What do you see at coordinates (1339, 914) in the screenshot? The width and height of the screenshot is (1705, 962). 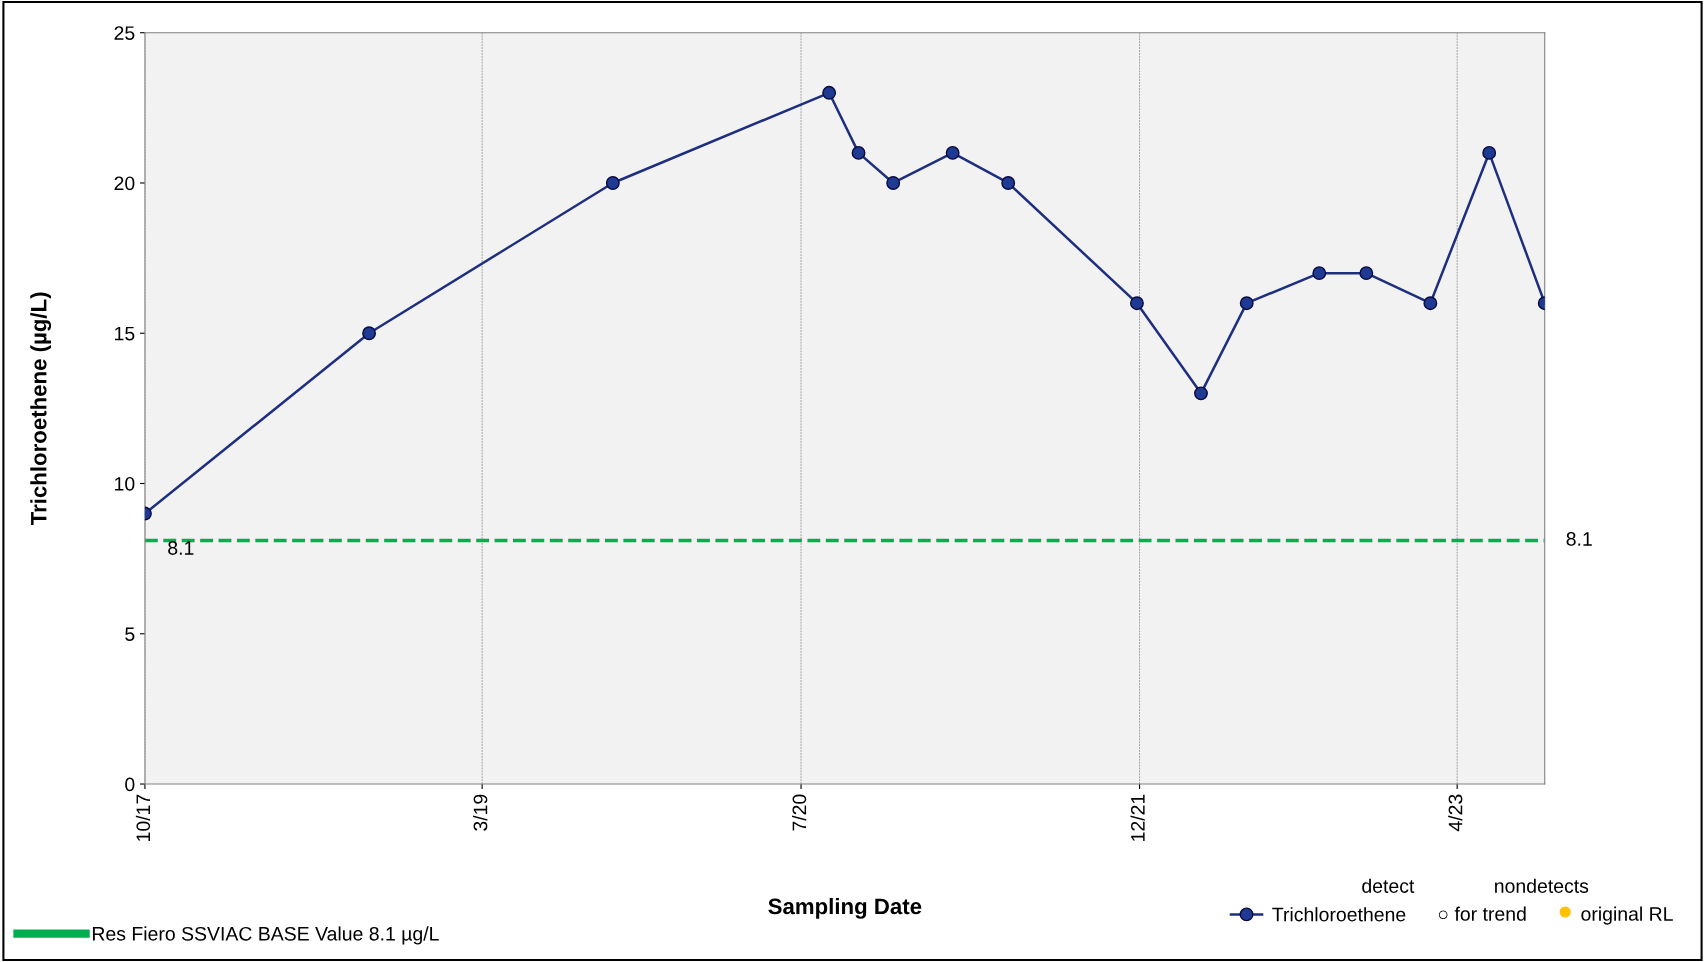 I see `legend-label: Trichloroethene` at bounding box center [1339, 914].